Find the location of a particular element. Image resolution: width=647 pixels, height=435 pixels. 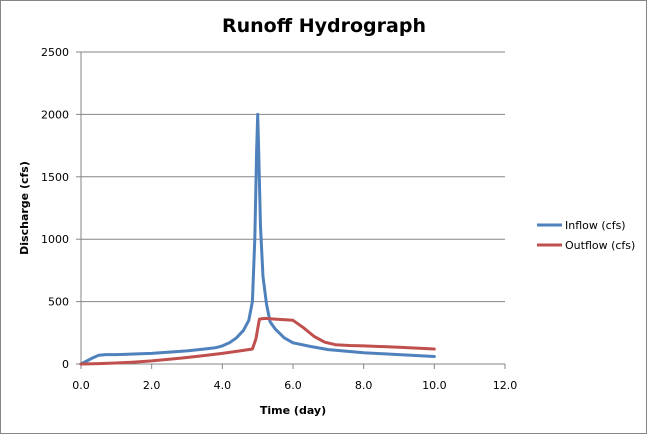

x-axis-title: Time (day) is located at coordinates (293, 410).